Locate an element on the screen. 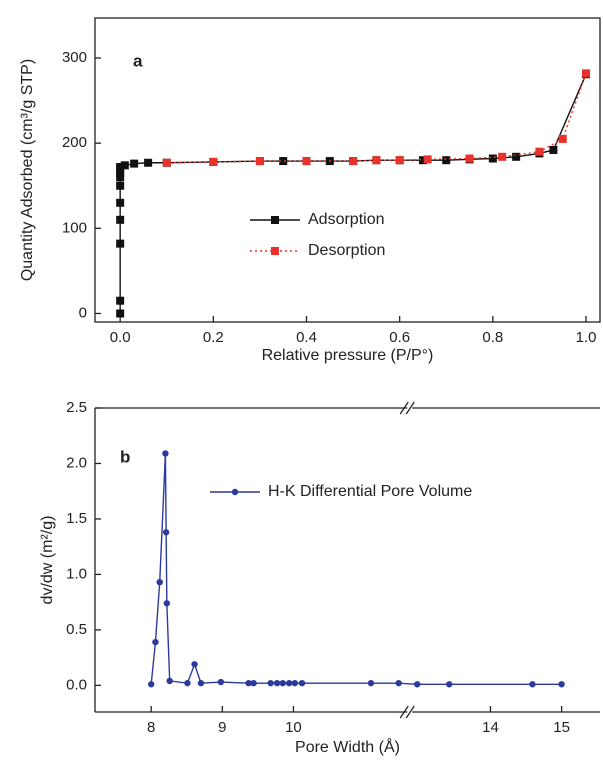  y-tick-label: 2.0 is located at coordinates (76, 462).